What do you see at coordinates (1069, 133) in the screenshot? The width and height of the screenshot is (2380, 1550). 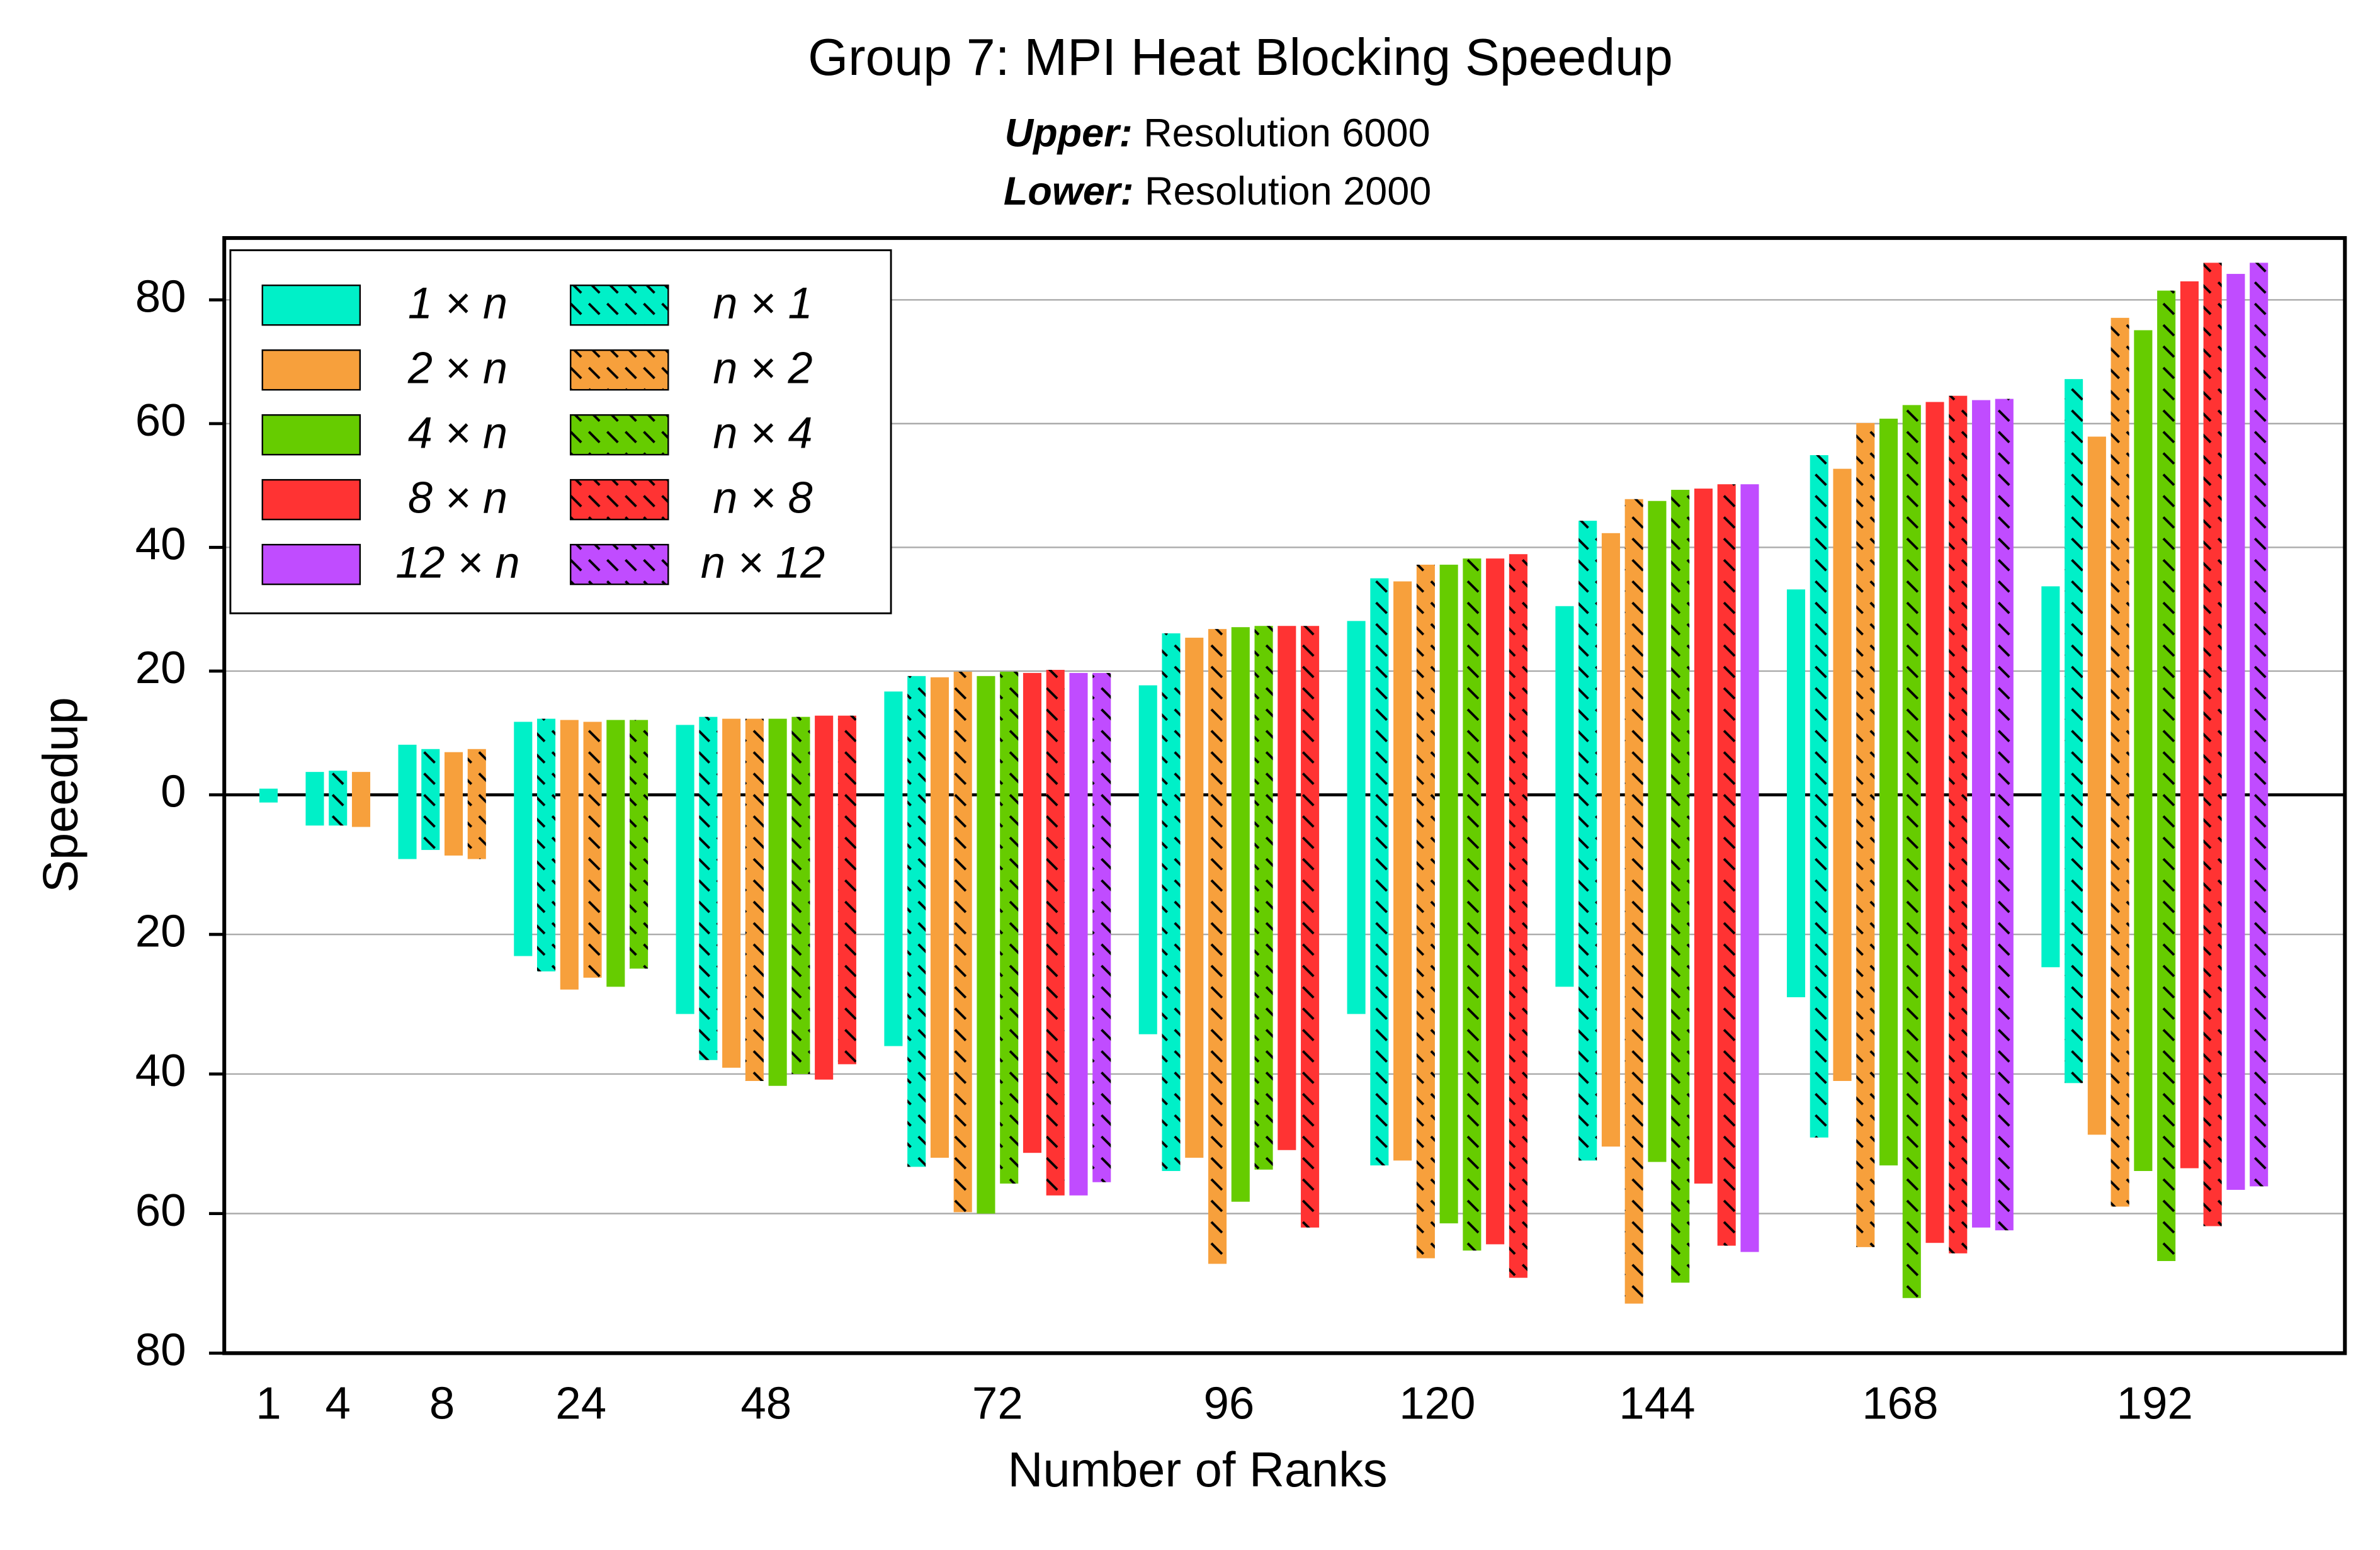 I see `subtitle-label: Upper:` at bounding box center [1069, 133].